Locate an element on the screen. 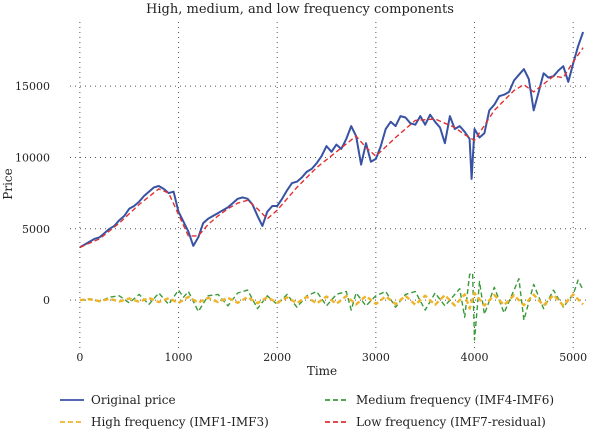 The width and height of the screenshot is (600, 436). x-tick-label: 4000 is located at coordinates (475, 357).